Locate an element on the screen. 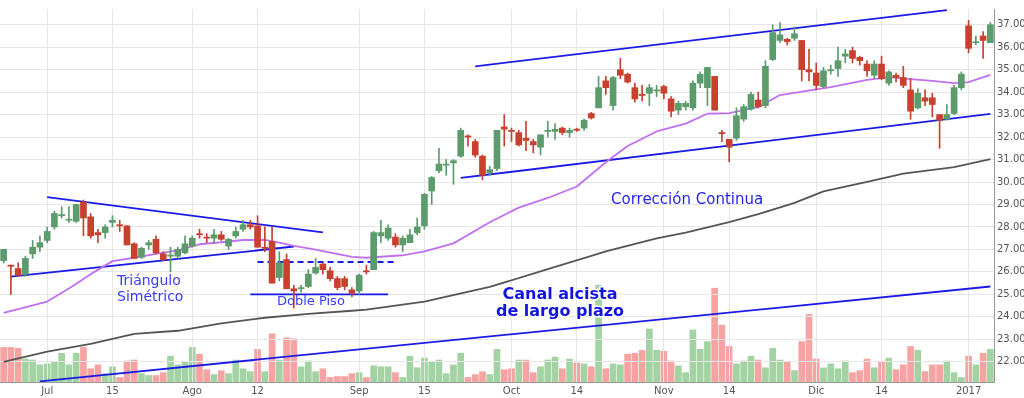 Image resolution: width=1024 pixels, height=398 pixels. annotation: Canal alcista de largo plazo is located at coordinates (560, 302).